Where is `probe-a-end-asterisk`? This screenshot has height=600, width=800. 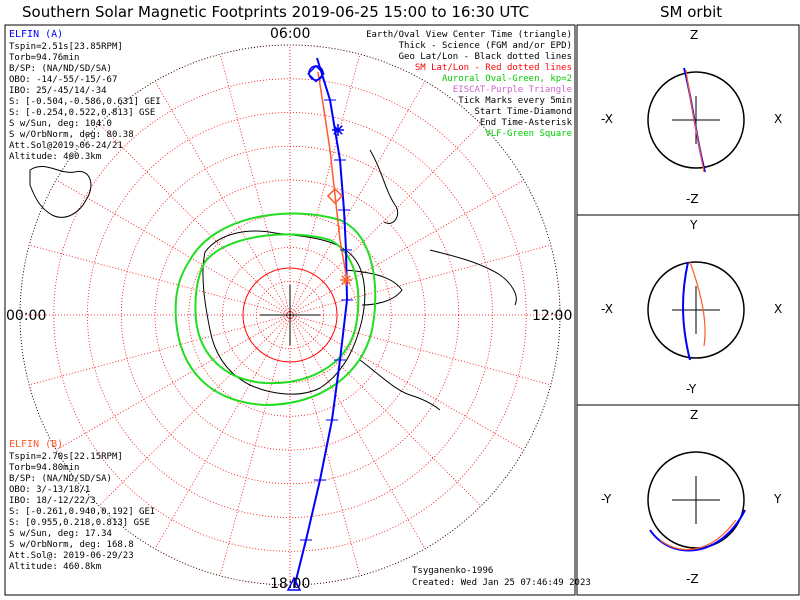
probe-a-end-asterisk is located at coordinates (338, 130).